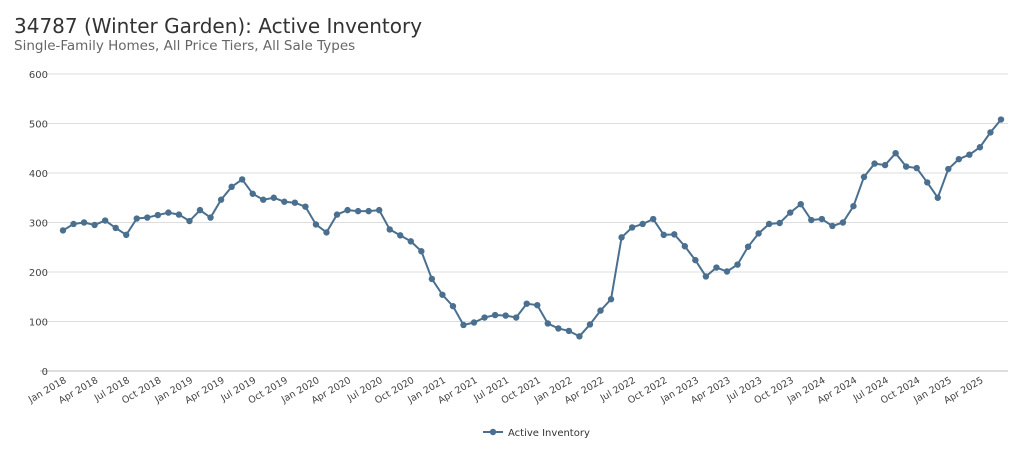 The height and width of the screenshot is (469, 1023). What do you see at coordinates (38, 273) in the screenshot?
I see `y-tick-label: 200` at bounding box center [38, 273].